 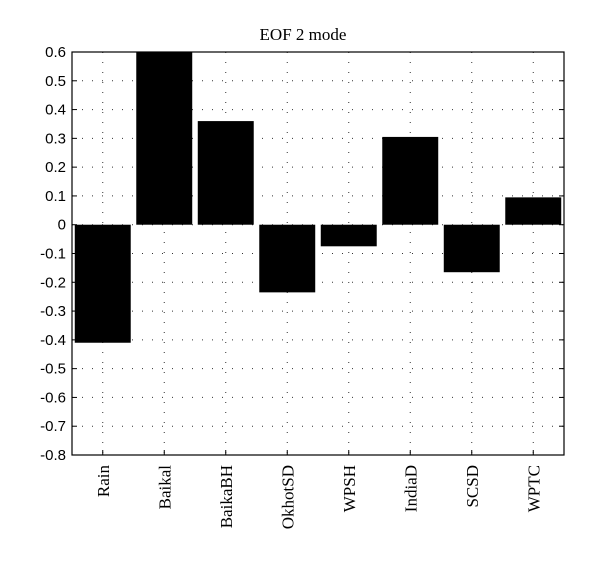 What do you see at coordinates (55, 110) in the screenshot?
I see `y-tick-label: 0.4` at bounding box center [55, 110].